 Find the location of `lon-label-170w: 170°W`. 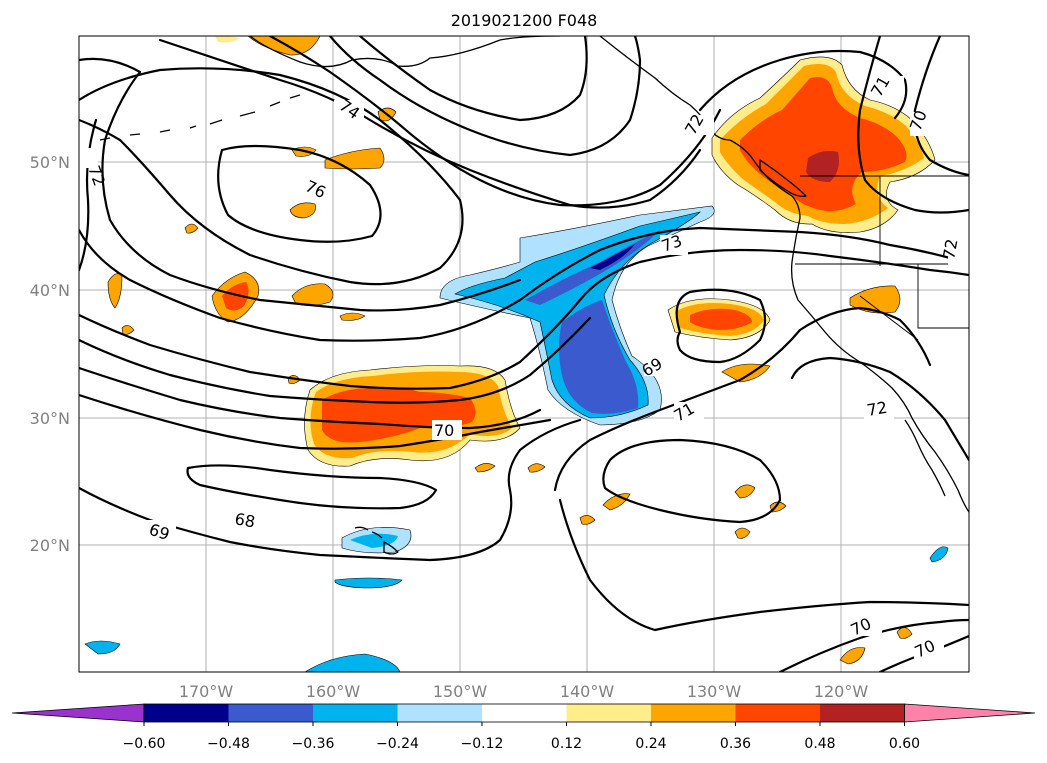

lon-label-170w: 170°W is located at coordinates (206, 691).